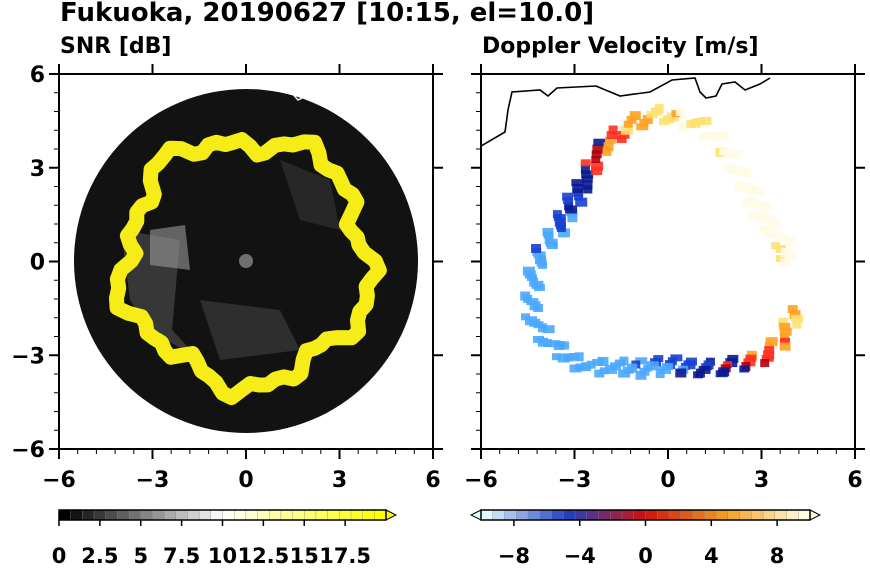  What do you see at coordinates (246, 261) in the screenshot?
I see `radar-site-marker` at bounding box center [246, 261].